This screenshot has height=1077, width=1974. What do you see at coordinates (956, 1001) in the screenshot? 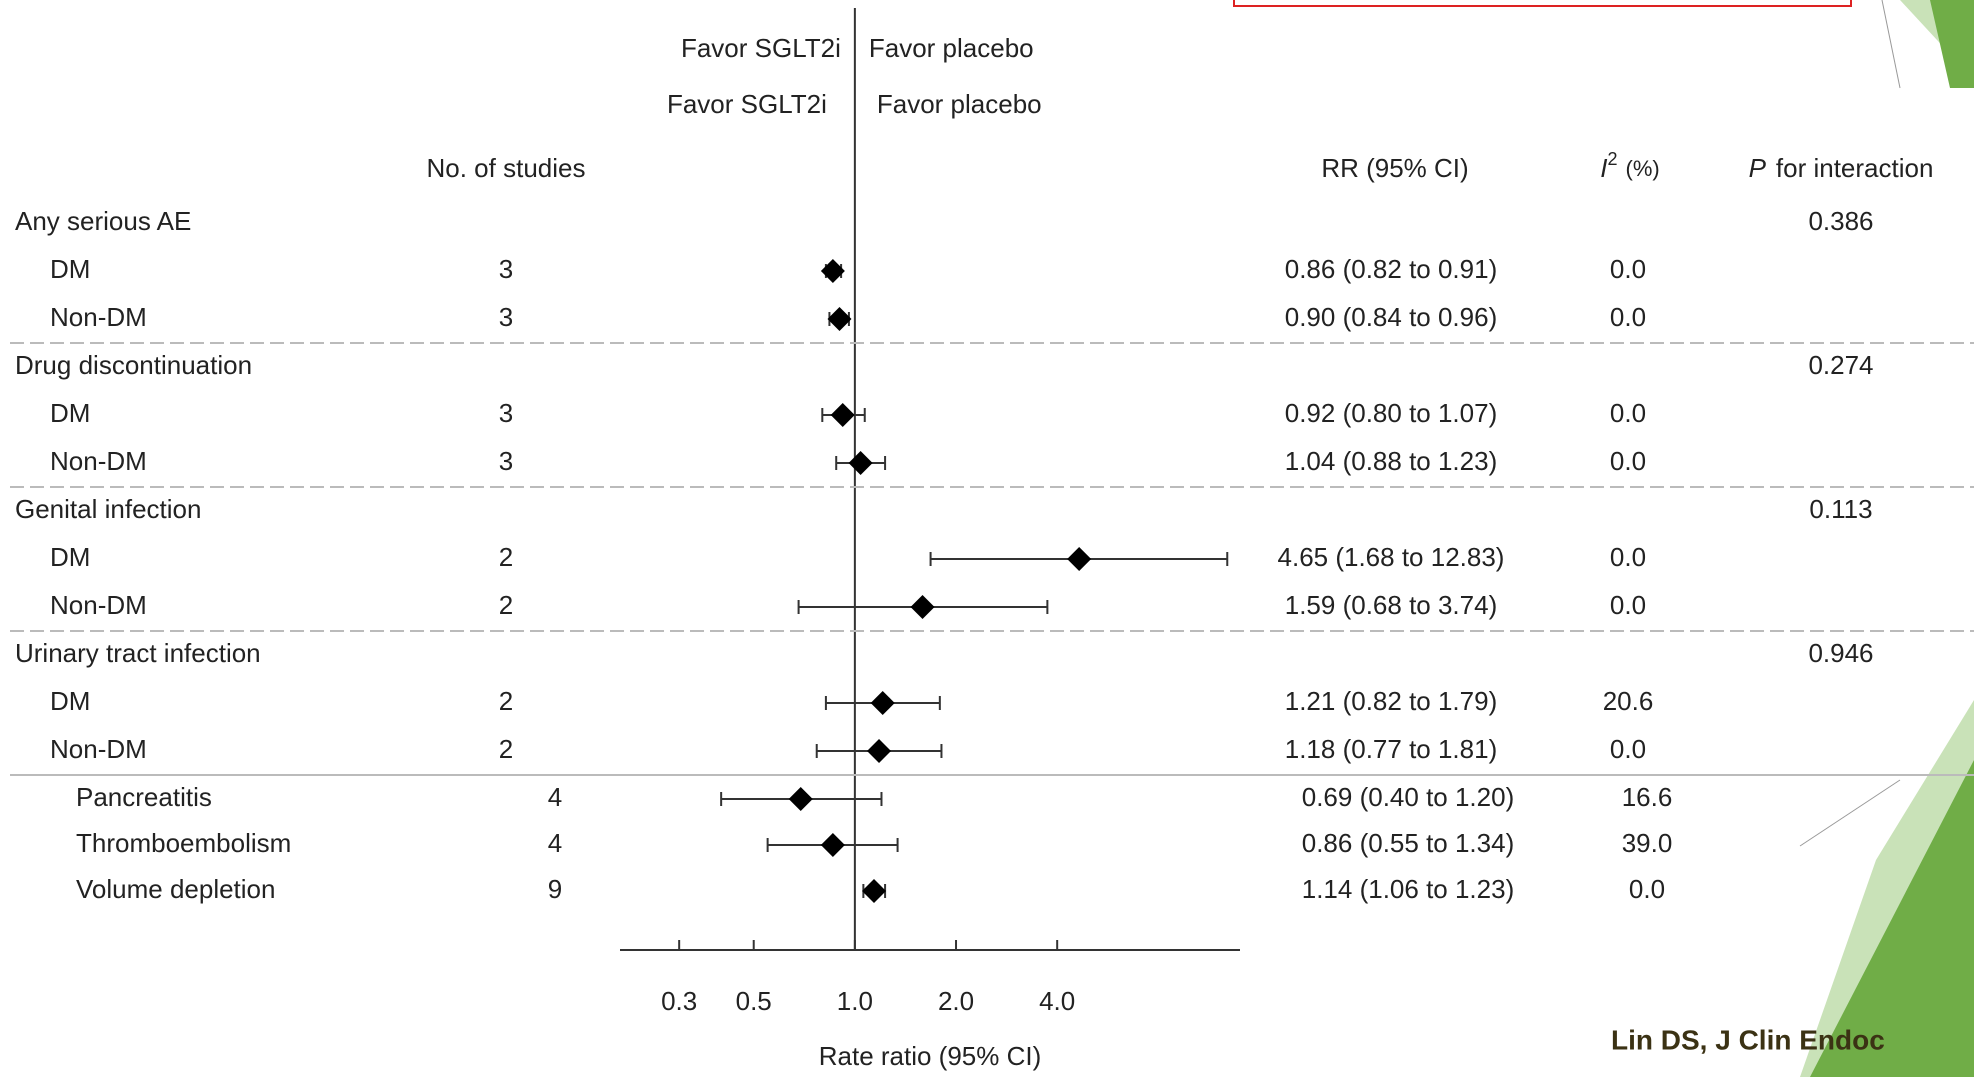
I see `x-tick-label: 2.0` at bounding box center [956, 1001].